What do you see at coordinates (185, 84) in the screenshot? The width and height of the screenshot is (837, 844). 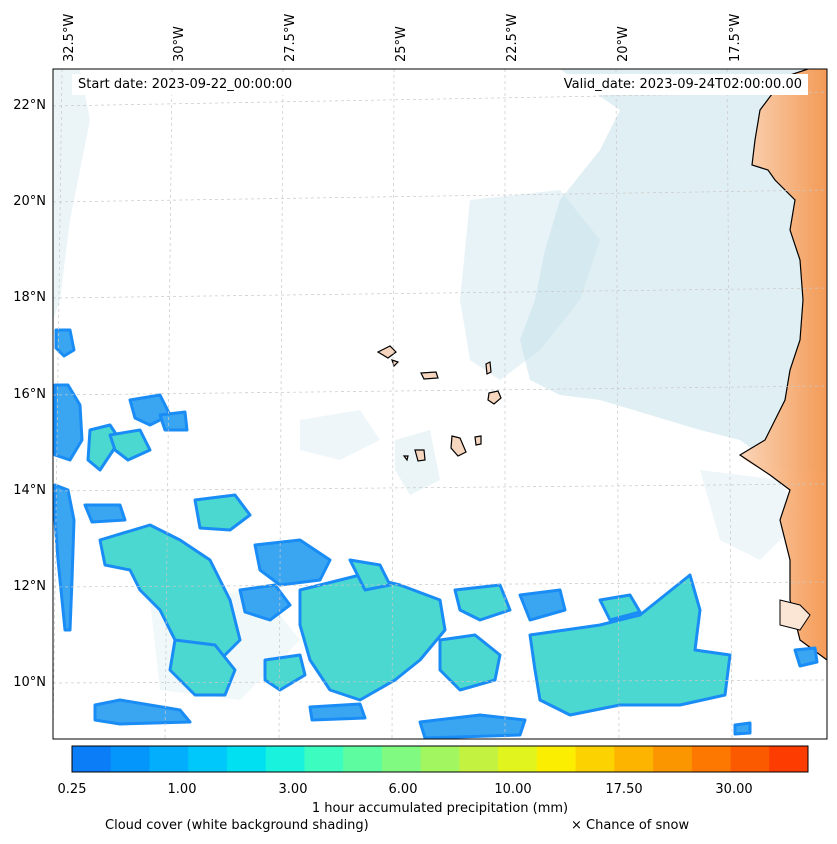 I see `start-date-label: Start date: 2023-09-22_00:00:00` at bounding box center [185, 84].